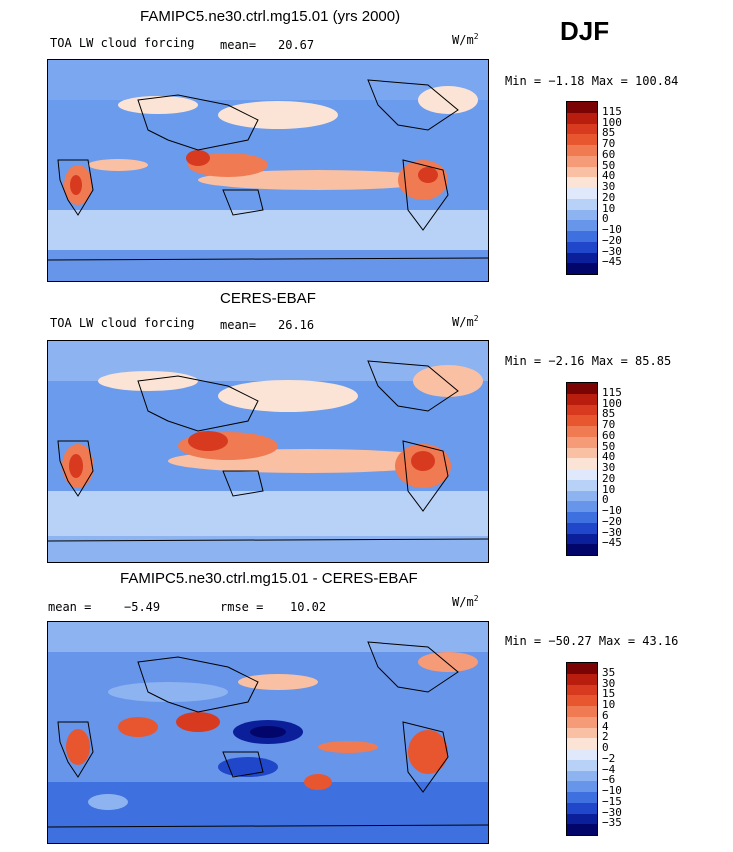  What do you see at coordinates (609, 435) in the screenshot?
I see `colorbar-tick-label: 60` at bounding box center [609, 435].